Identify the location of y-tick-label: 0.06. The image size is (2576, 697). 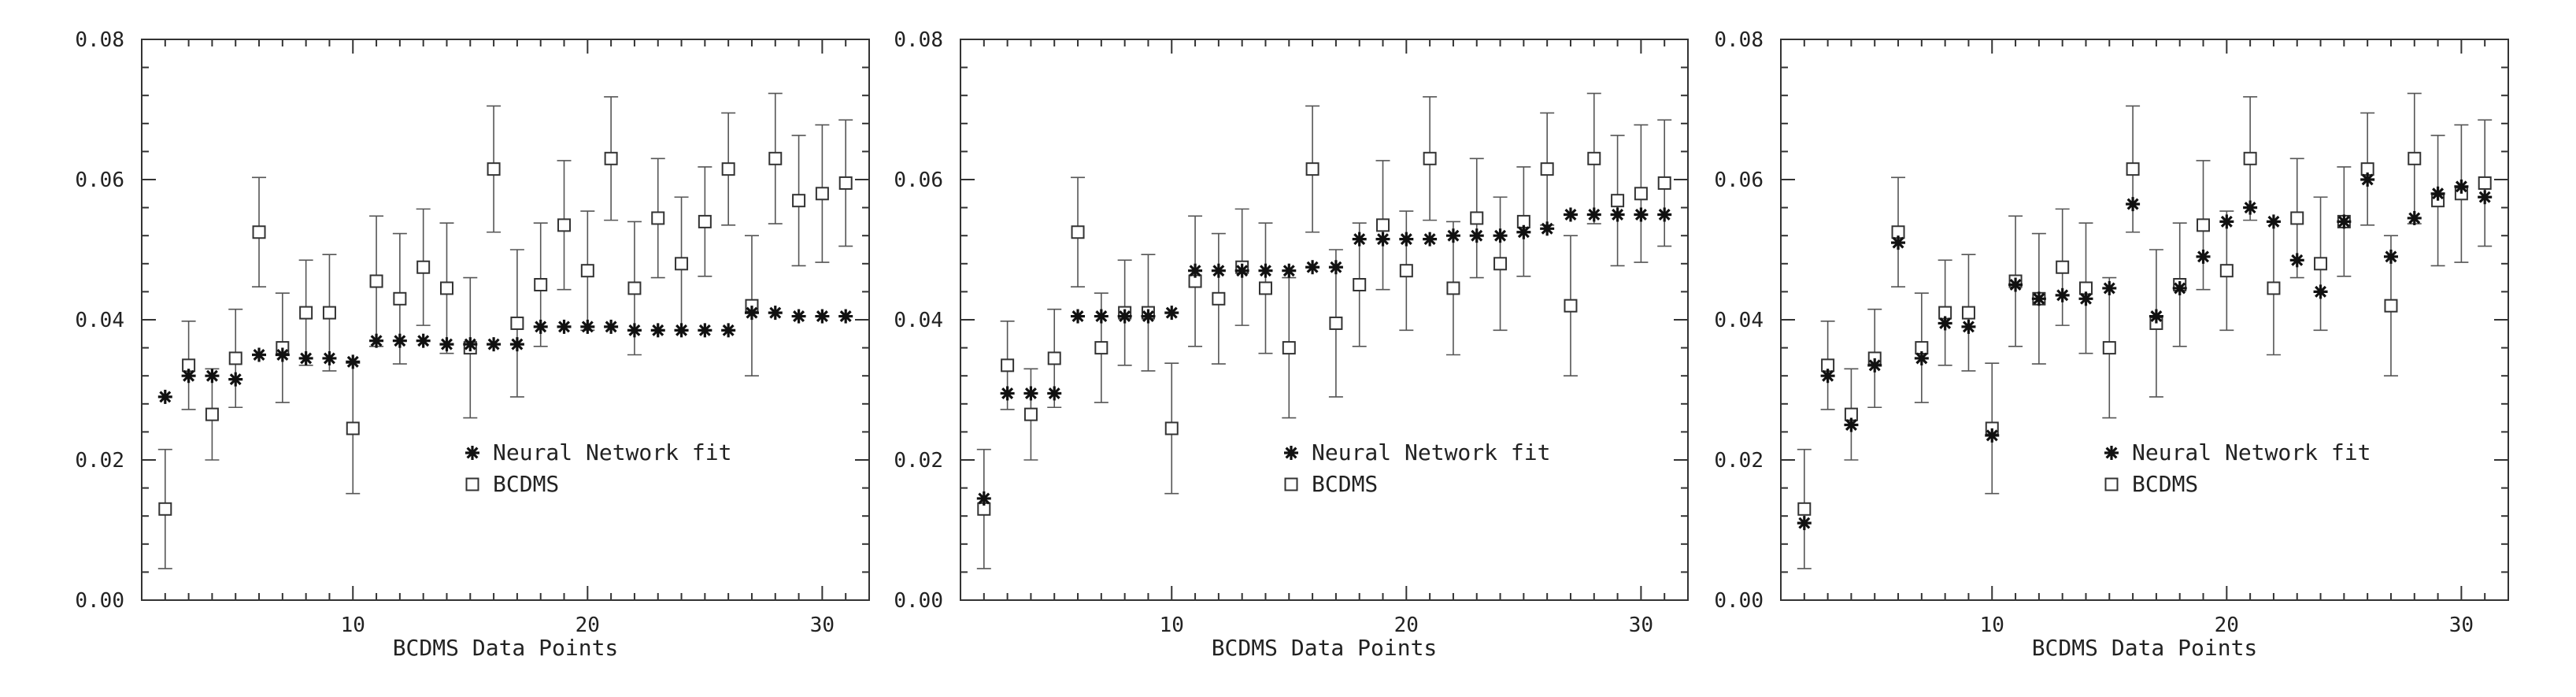
(1739, 180).